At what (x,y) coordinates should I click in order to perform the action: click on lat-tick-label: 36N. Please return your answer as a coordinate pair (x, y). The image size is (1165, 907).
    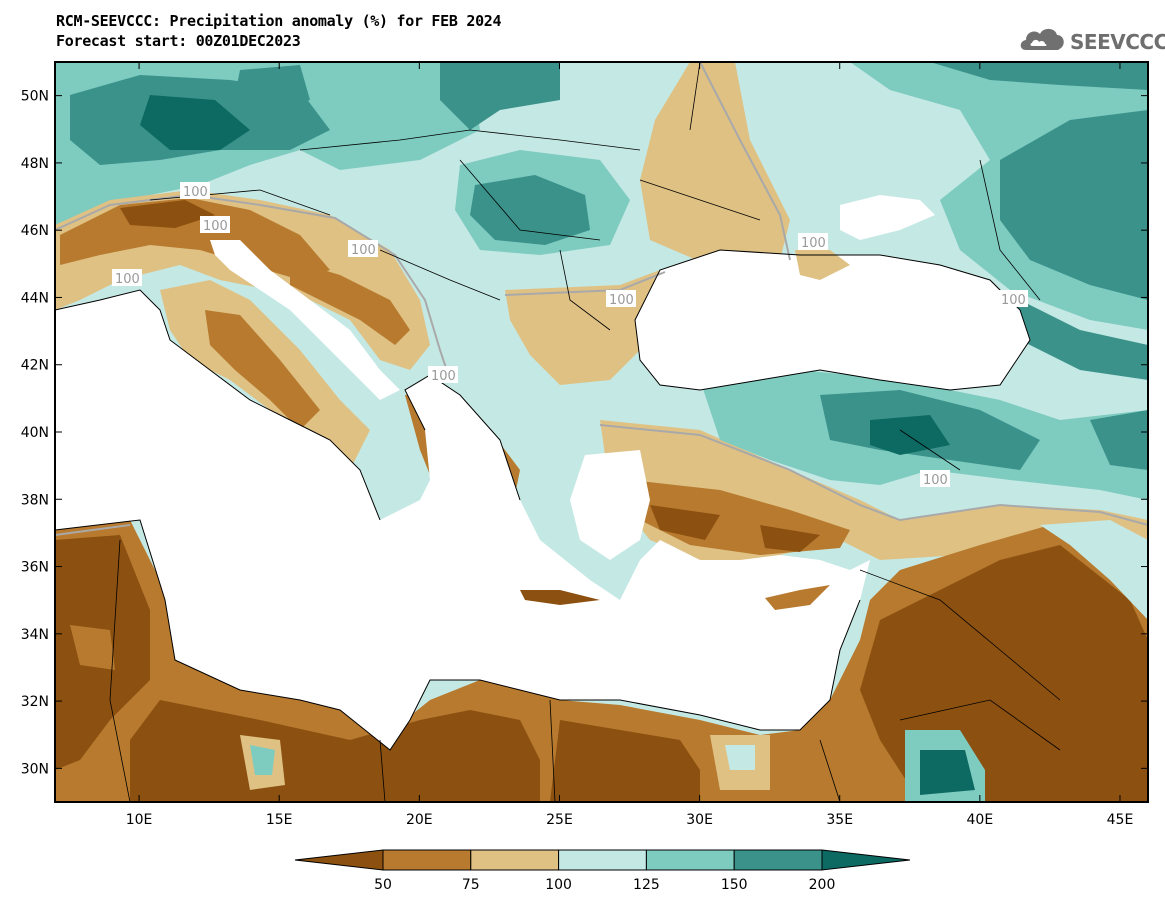
    Looking at the image, I should click on (35, 568).